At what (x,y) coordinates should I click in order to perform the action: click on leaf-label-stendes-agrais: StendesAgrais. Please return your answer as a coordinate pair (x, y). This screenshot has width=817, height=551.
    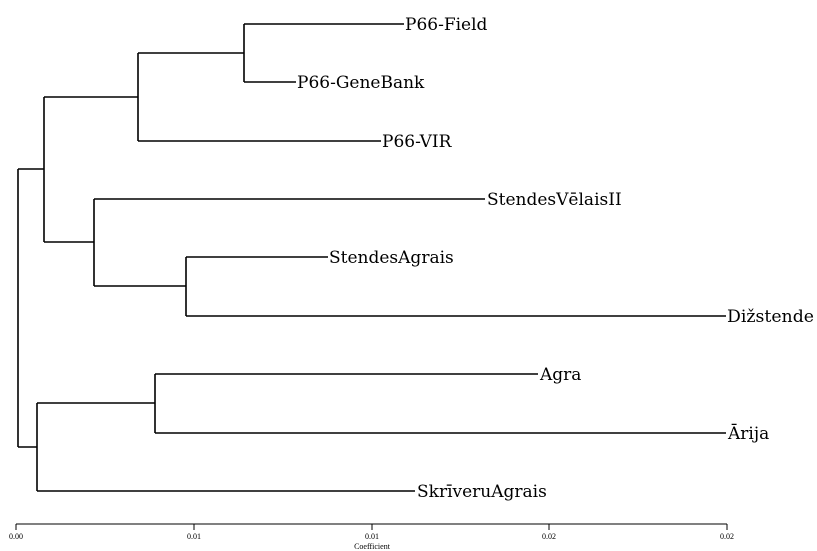
    Looking at the image, I should click on (391, 258).